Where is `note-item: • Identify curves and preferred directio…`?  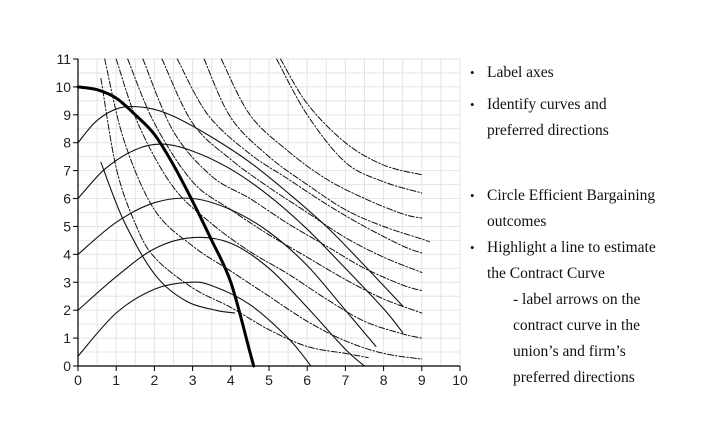
note-item: • Identify curves and preferred directio… is located at coordinates (590, 118).